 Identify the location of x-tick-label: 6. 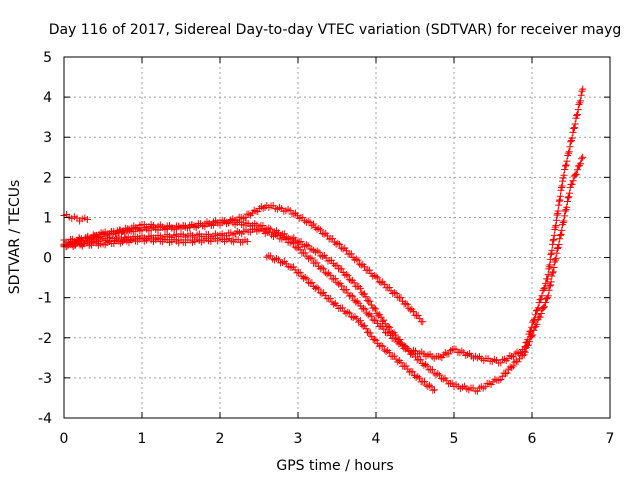
(532, 439).